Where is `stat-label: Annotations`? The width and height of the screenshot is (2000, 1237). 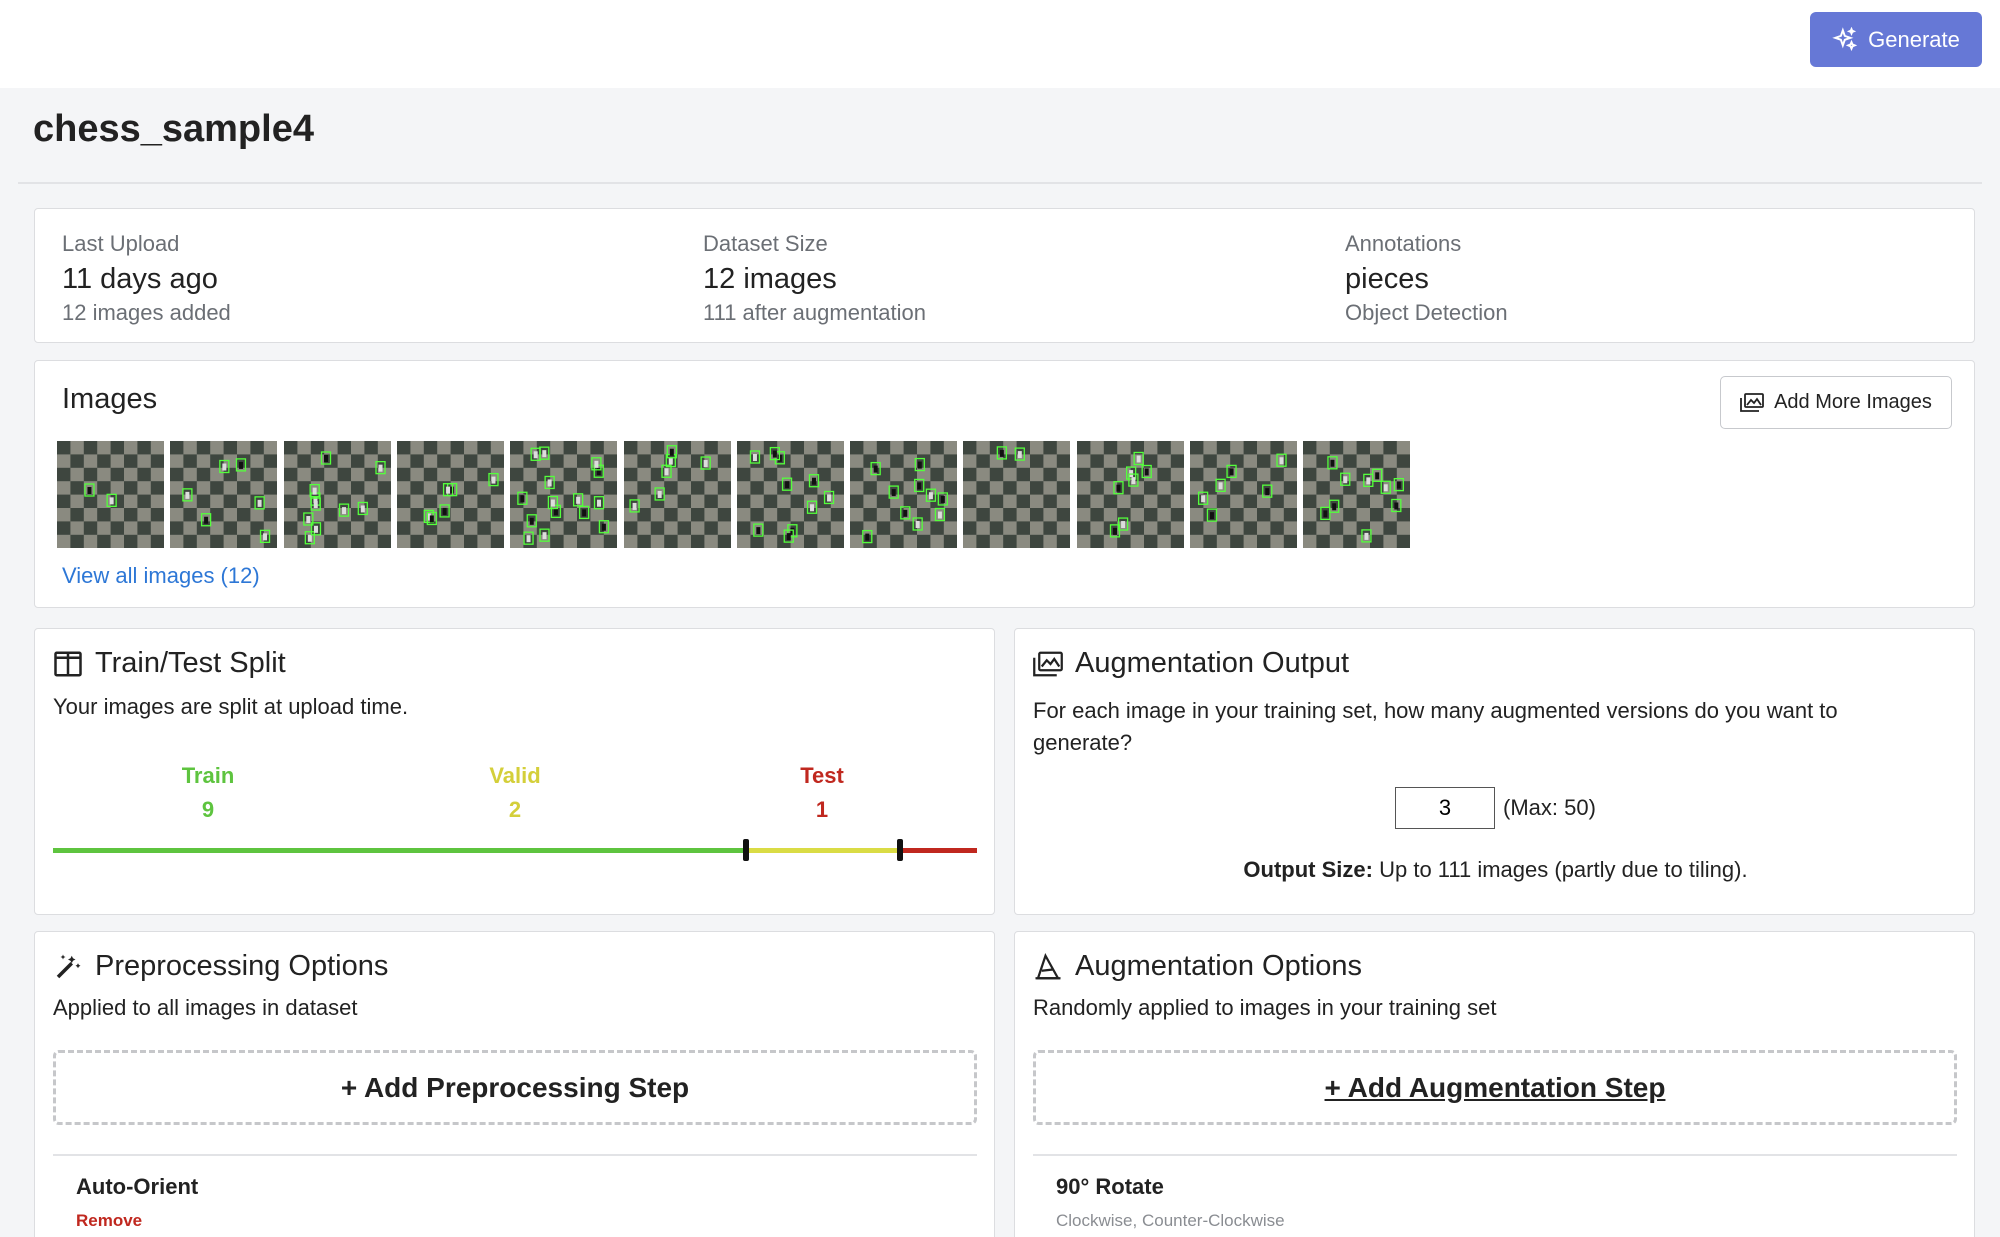
stat-label: Annotations is located at coordinates (1403, 243).